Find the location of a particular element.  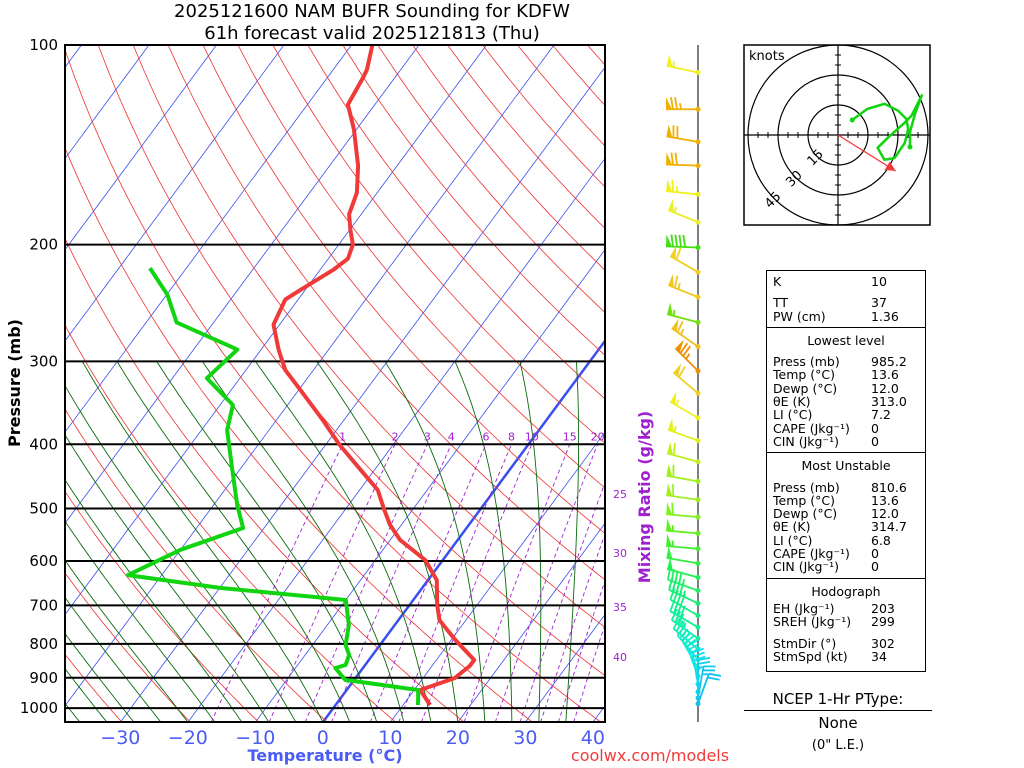

stat-row: StmSpd (kt) 34 is located at coordinates (849, 656).